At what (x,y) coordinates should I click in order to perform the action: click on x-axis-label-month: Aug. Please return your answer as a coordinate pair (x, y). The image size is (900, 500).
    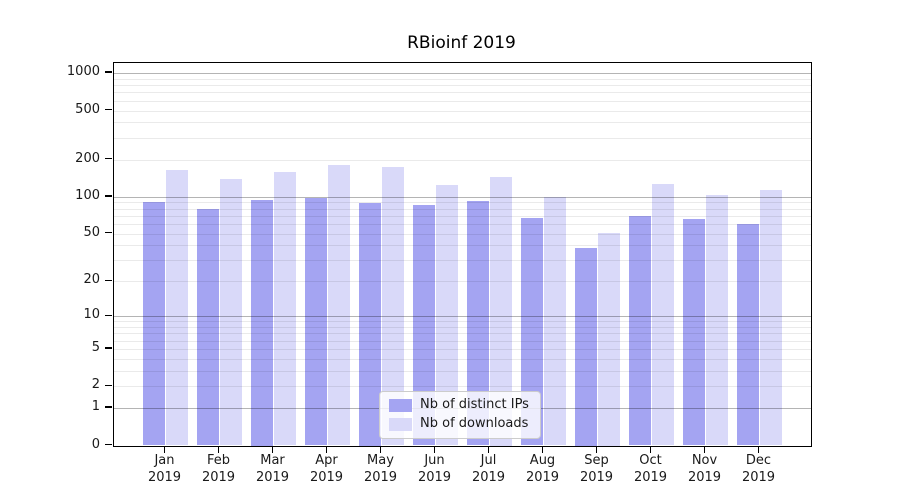
    Looking at the image, I should click on (542, 460).